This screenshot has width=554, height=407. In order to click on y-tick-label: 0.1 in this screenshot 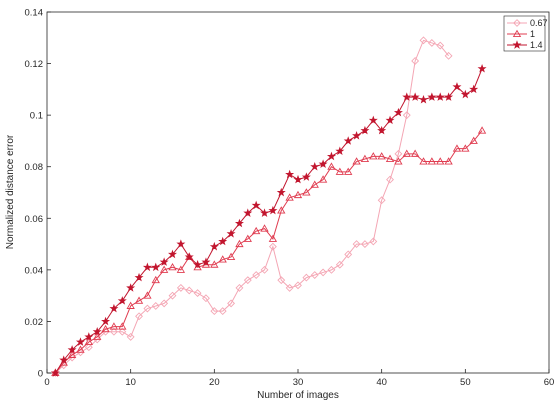, I will do `click(36, 116)`.